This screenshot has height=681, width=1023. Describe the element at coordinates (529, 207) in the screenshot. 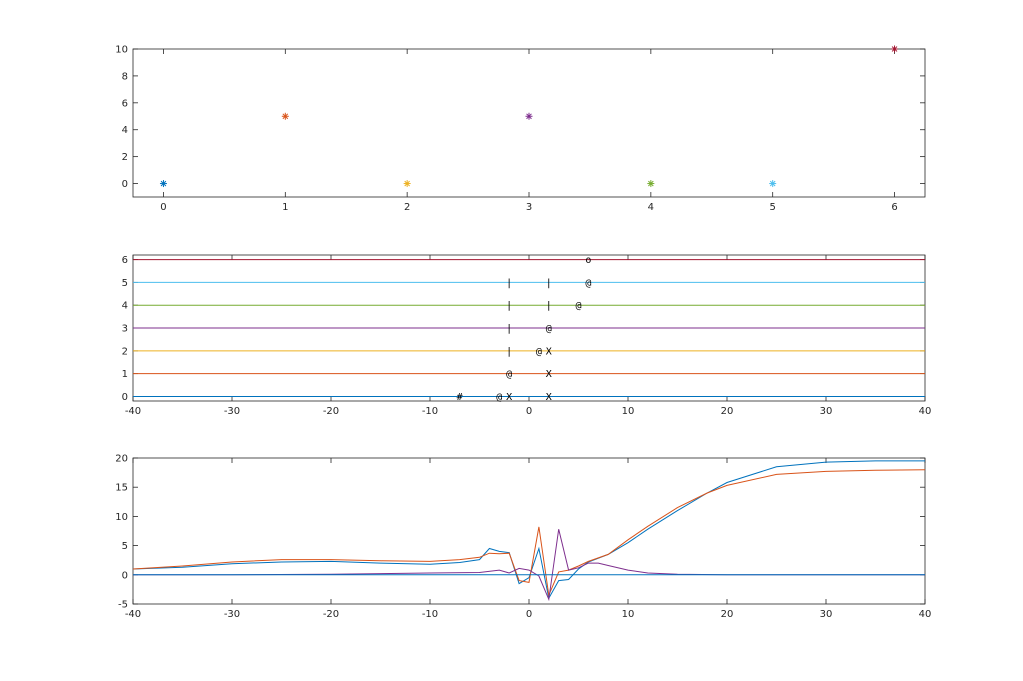

I see `x-tick-label: 3` at that location.